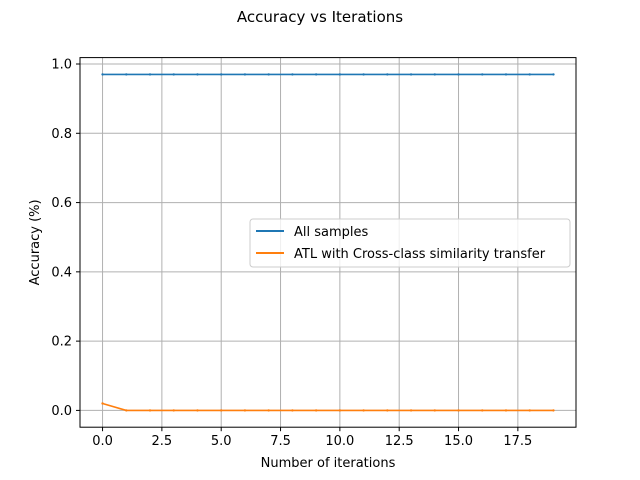  I want to click on x-tick-label: 12.5, so click(399, 441).